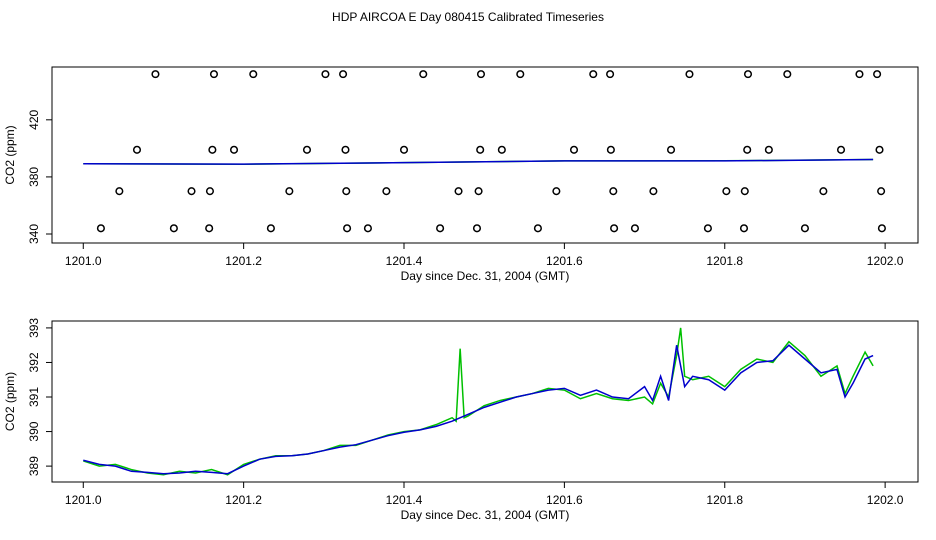 This screenshot has height=540, width=936. Describe the element at coordinates (34, 362) in the screenshot. I see `y-tick-label: 392` at that location.